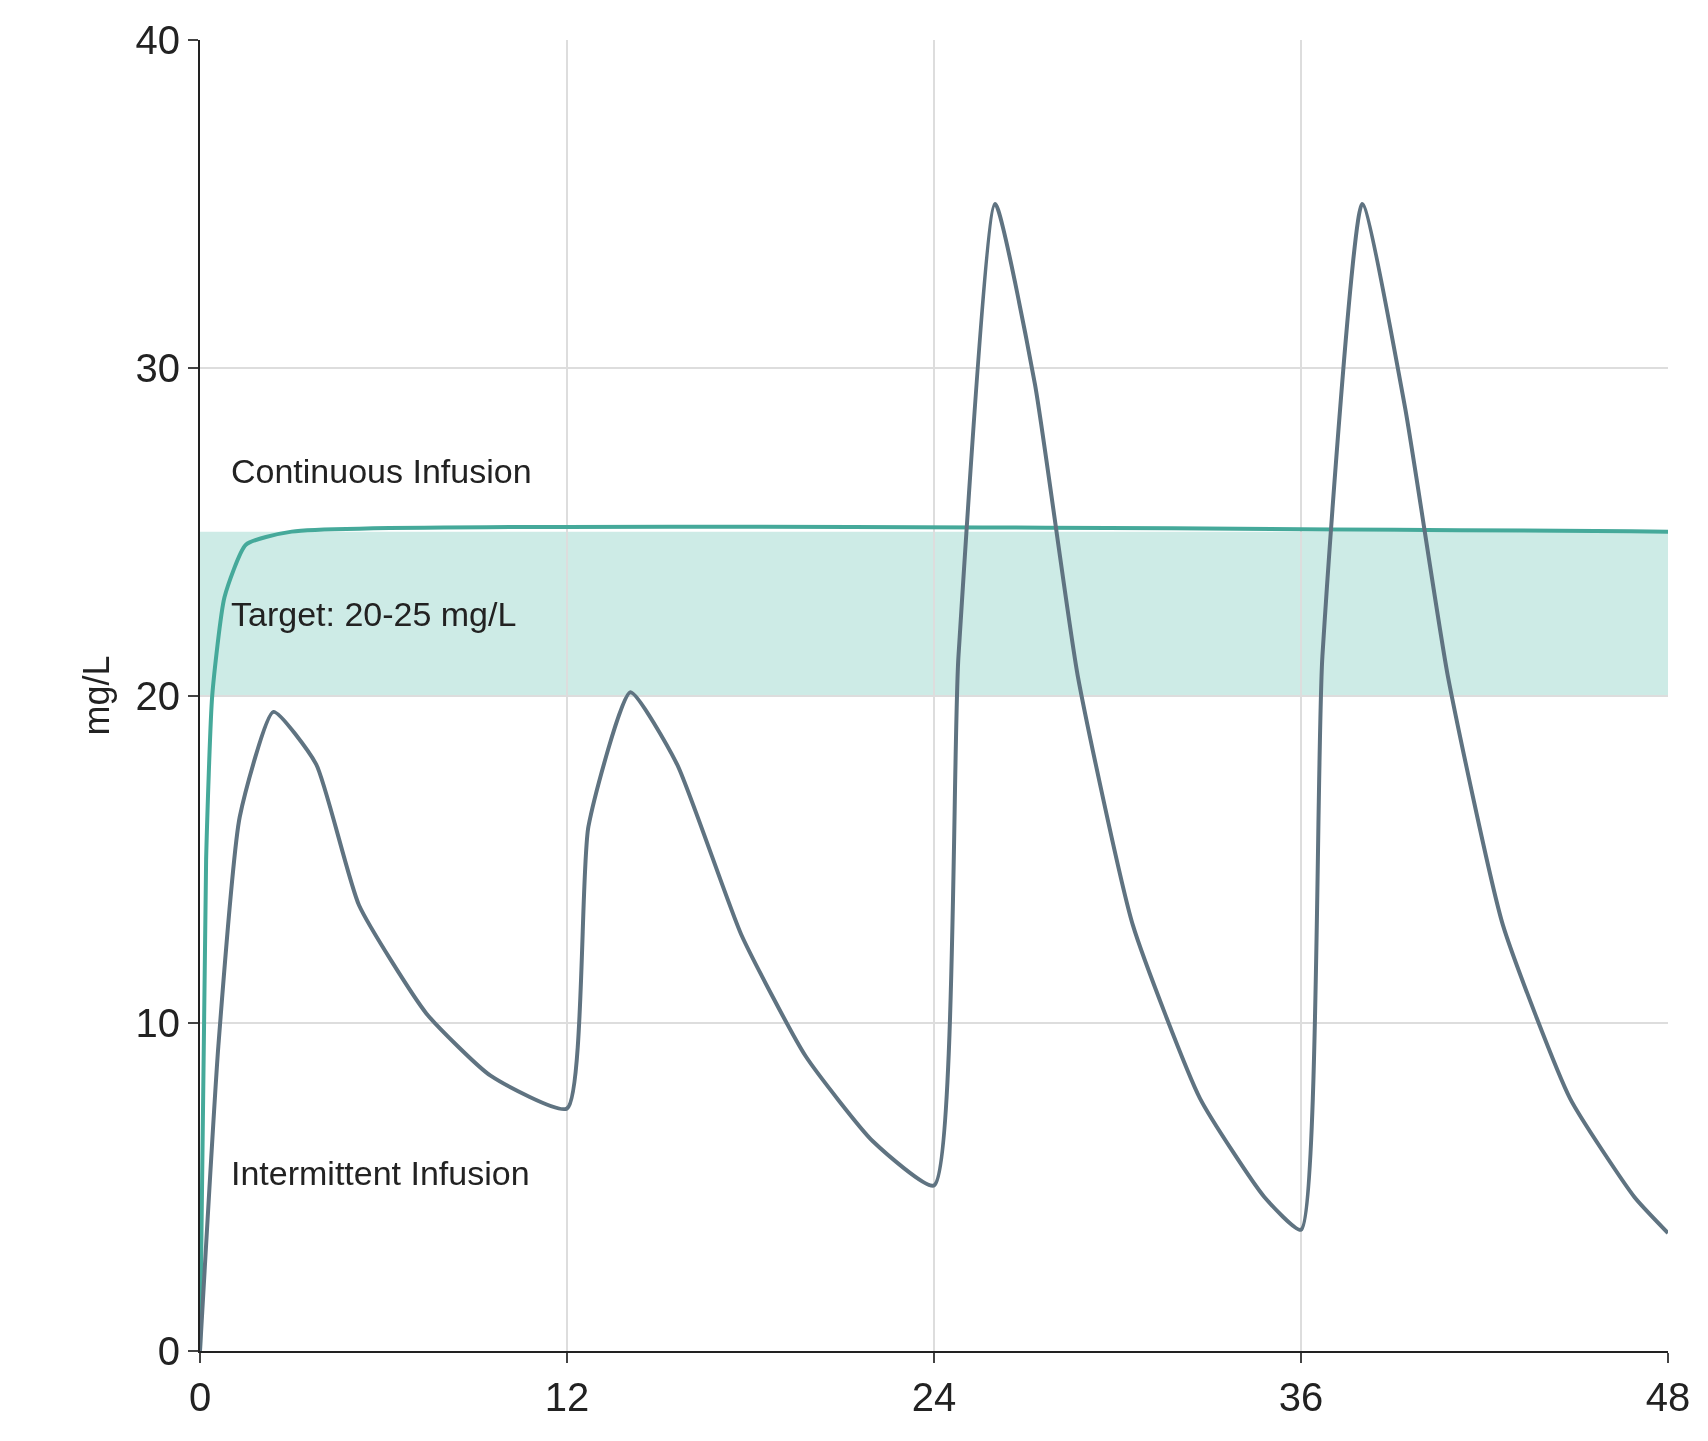 The width and height of the screenshot is (1708, 1441). Describe the element at coordinates (168, 1351) in the screenshot. I see `y-tick-label: 0` at that location.